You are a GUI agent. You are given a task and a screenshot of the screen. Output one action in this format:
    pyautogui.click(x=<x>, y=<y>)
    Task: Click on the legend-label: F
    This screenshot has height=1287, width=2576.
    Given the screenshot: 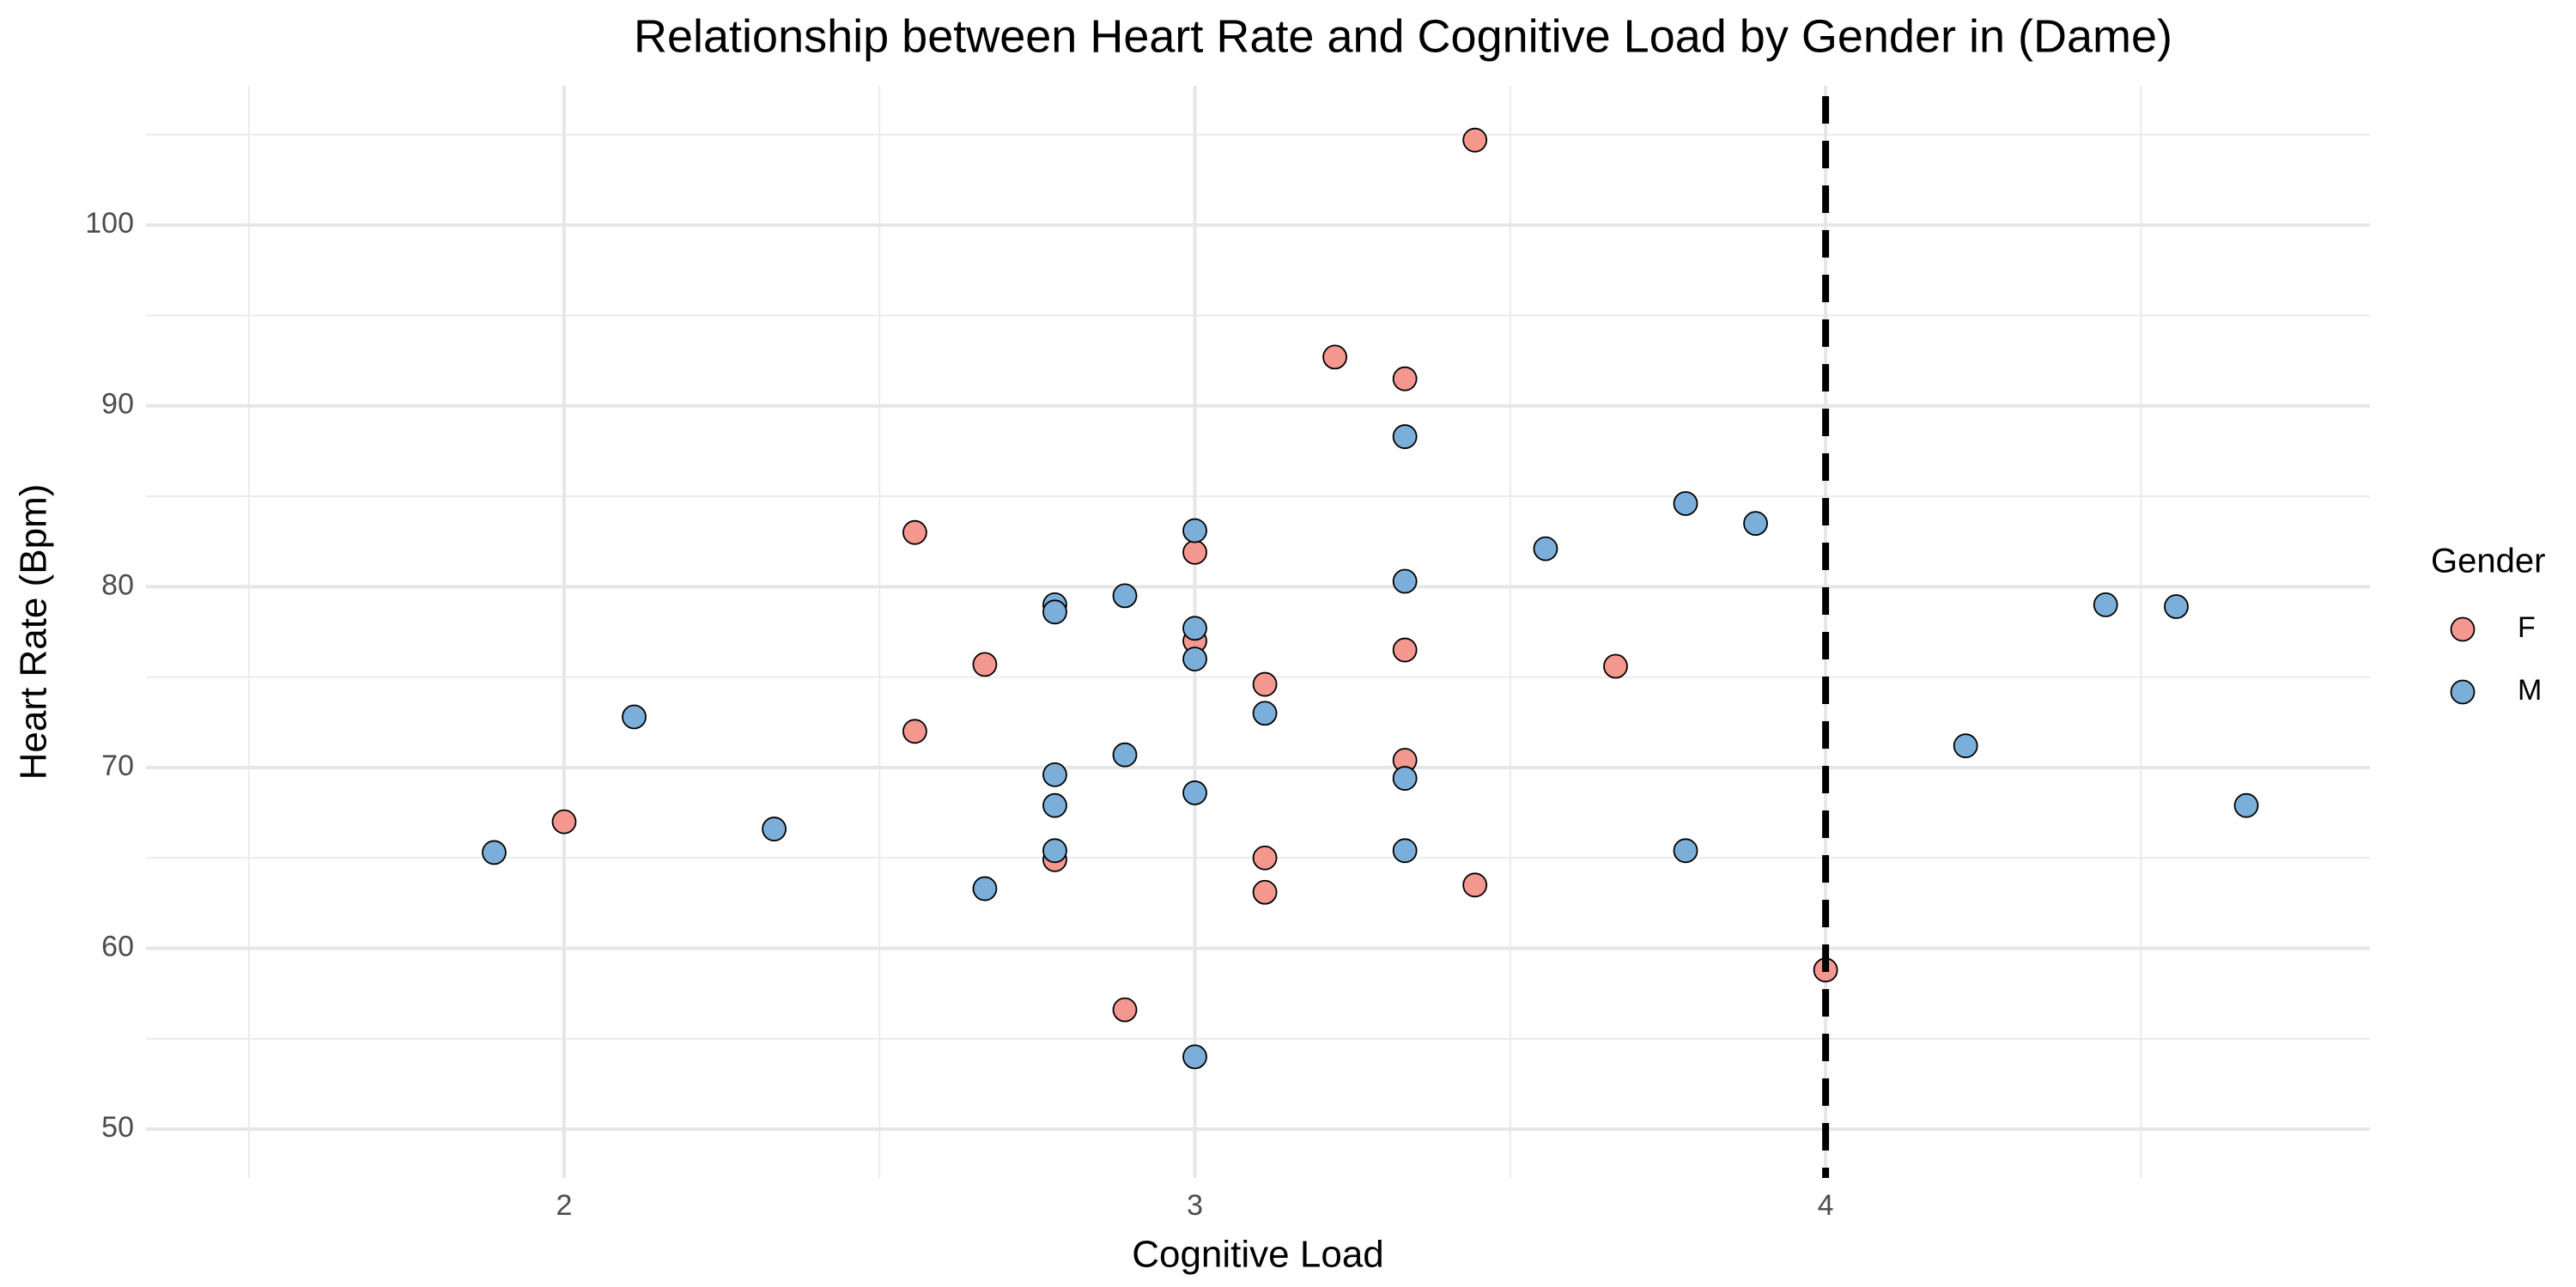 What is the action you would take?
    pyautogui.click(x=2527, y=627)
    